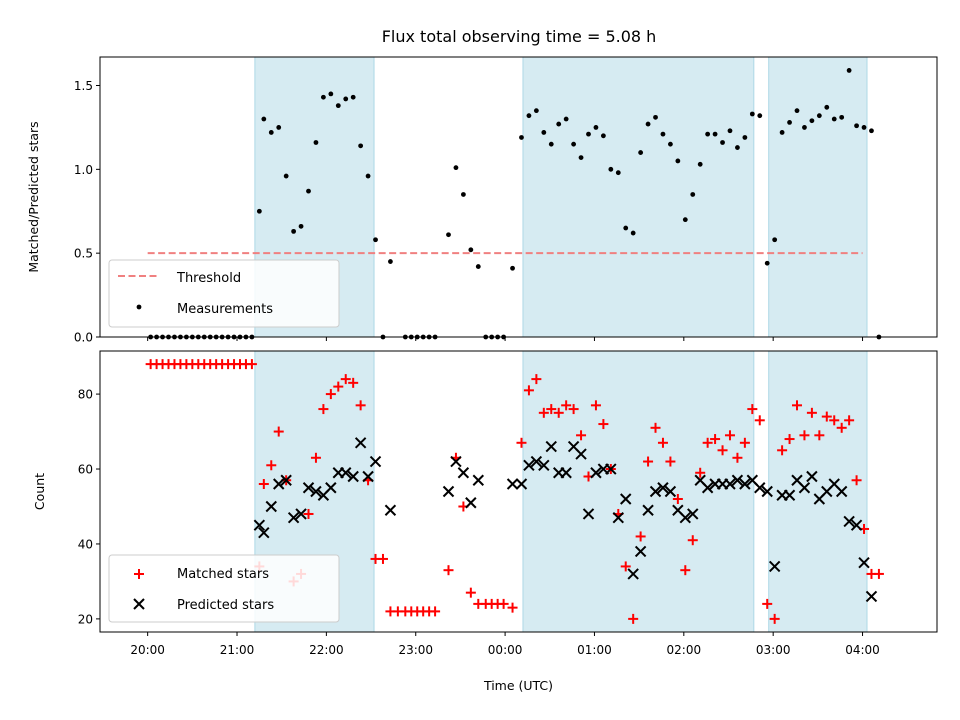 Image resolution: width=960 pixels, height=720 pixels. Describe the element at coordinates (415, 650) in the screenshot. I see `x-tick-label: 23:00` at that location.